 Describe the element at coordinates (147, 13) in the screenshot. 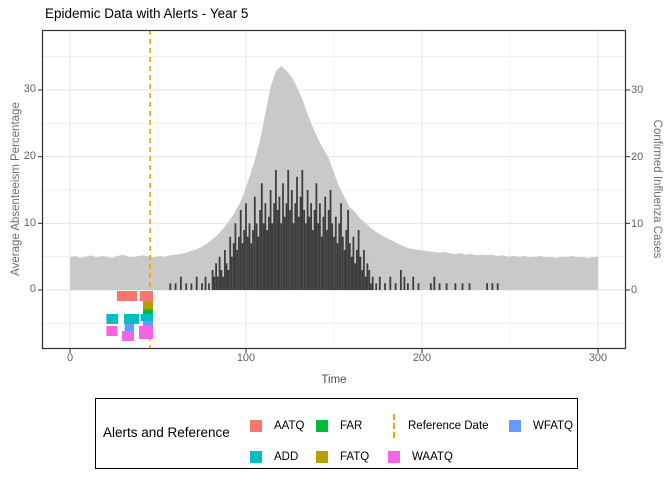

I see `chart-title: Epidemic Data with Alerts - Year 5` at that location.